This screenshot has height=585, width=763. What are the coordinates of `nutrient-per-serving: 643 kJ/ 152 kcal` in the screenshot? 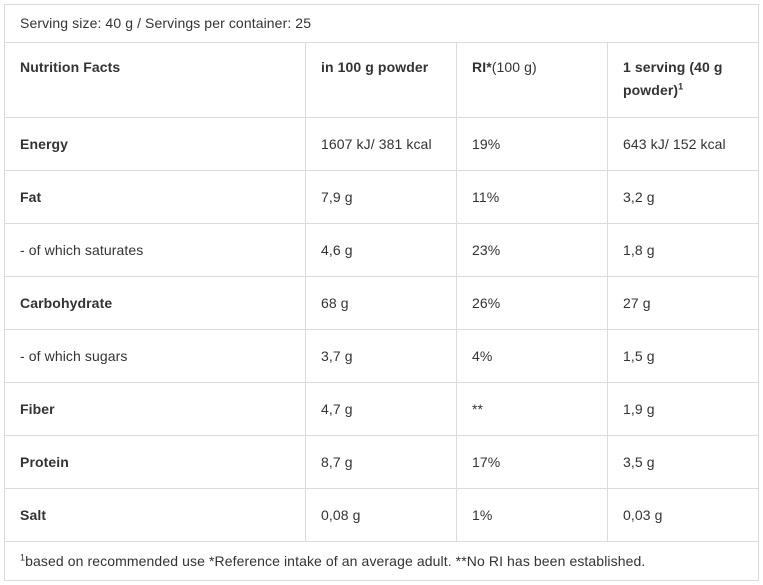 It's located at (683, 144).